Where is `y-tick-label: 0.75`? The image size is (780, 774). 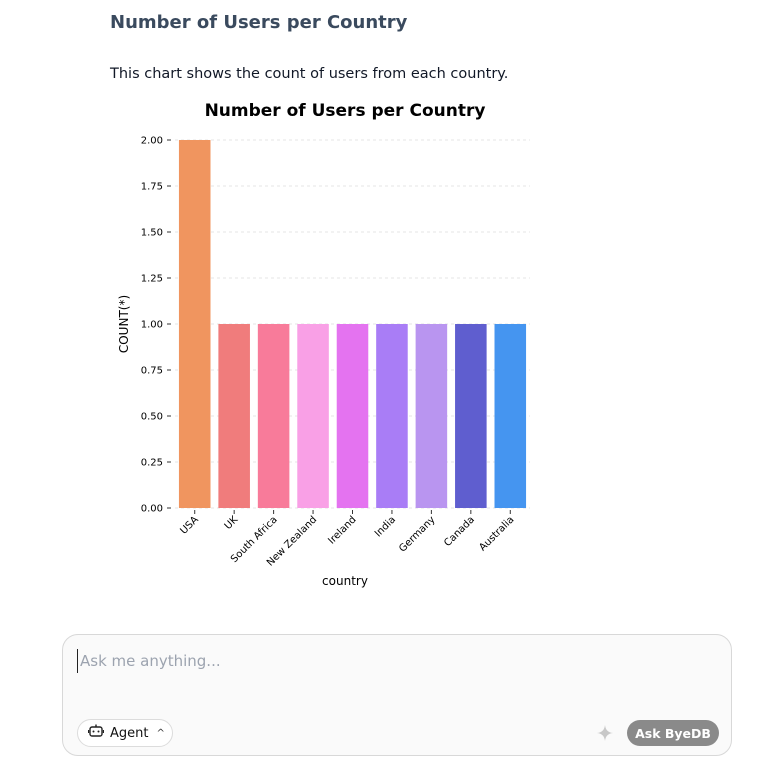 y-tick-label: 0.75 is located at coordinates (152, 371).